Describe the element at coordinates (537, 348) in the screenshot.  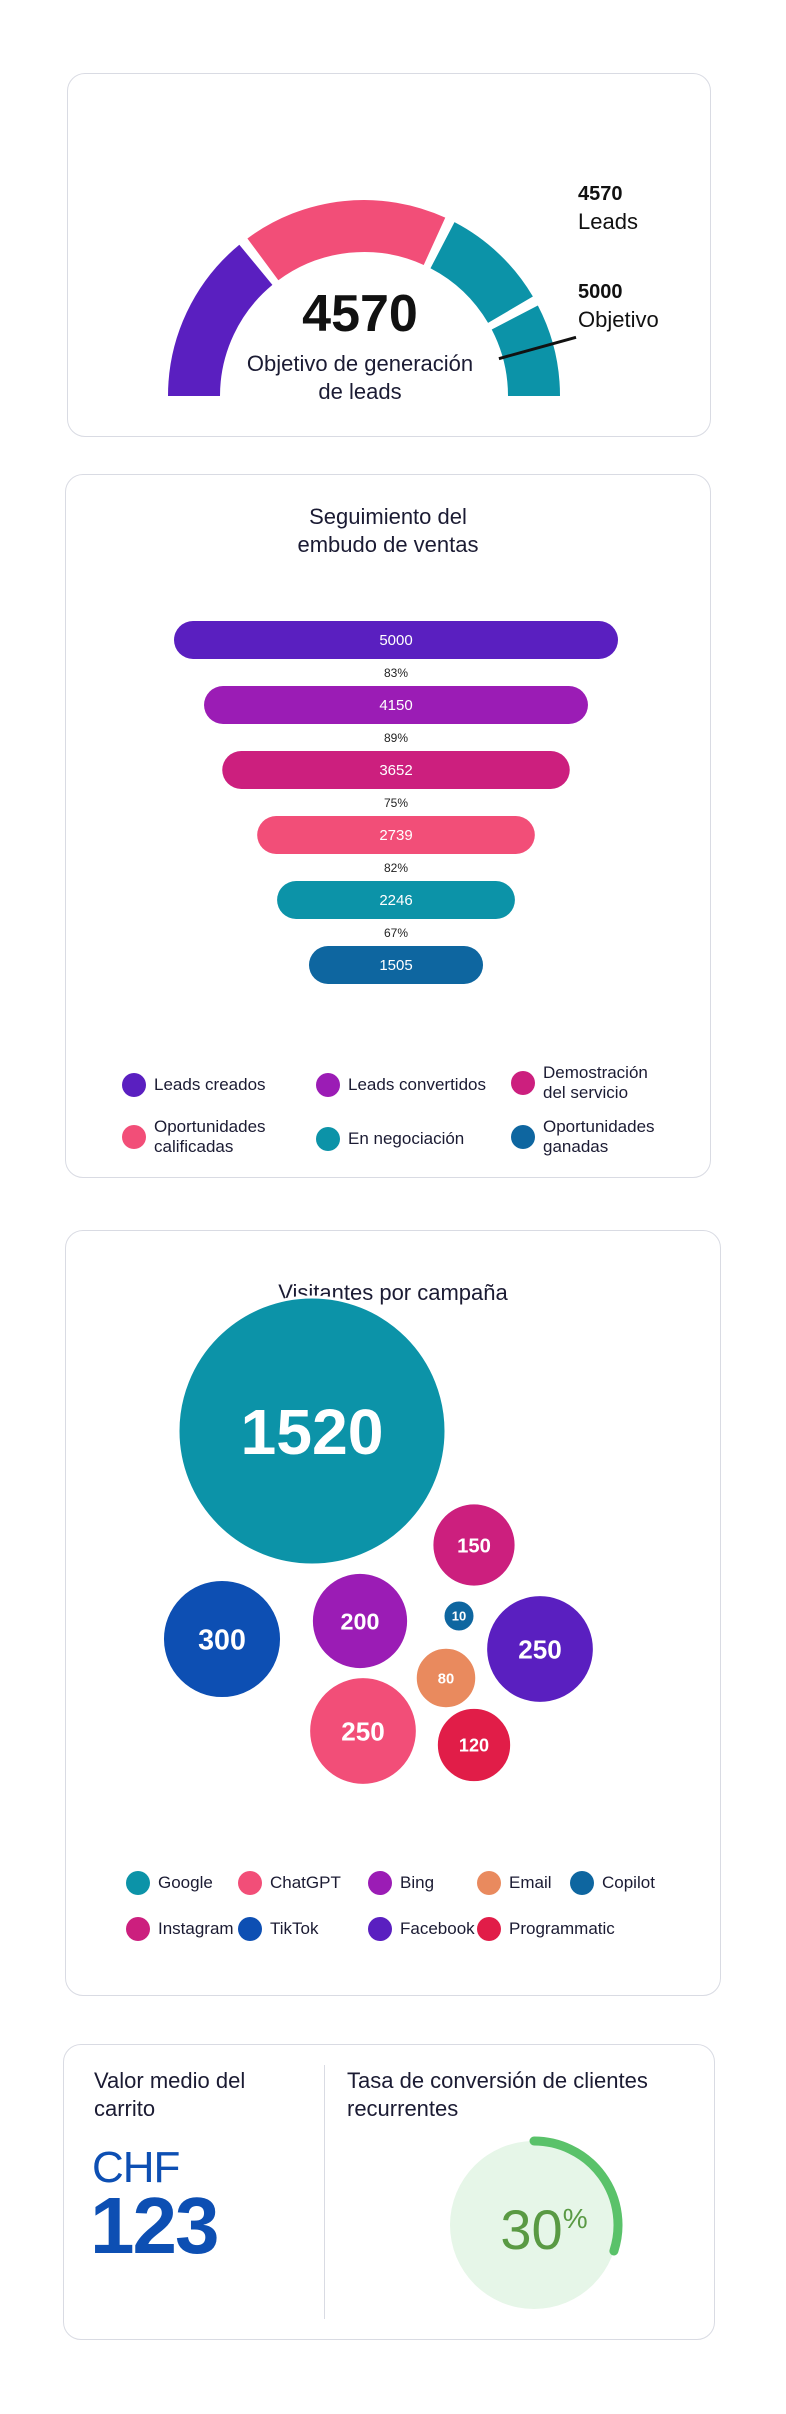
I see `gauge-needle` at that location.